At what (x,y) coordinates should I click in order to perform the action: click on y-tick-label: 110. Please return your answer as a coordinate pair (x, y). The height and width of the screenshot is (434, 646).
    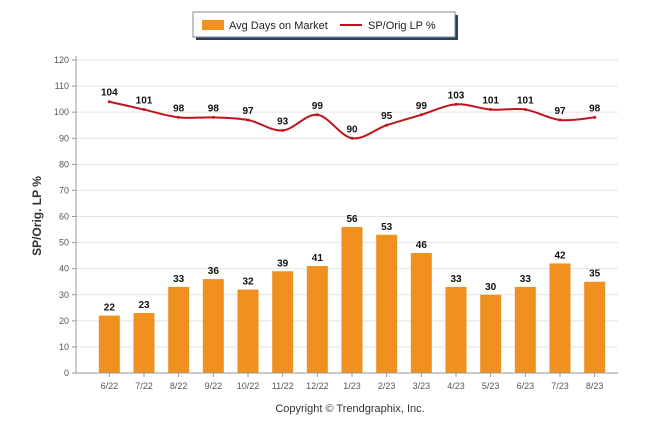
    Looking at the image, I should click on (62, 86).